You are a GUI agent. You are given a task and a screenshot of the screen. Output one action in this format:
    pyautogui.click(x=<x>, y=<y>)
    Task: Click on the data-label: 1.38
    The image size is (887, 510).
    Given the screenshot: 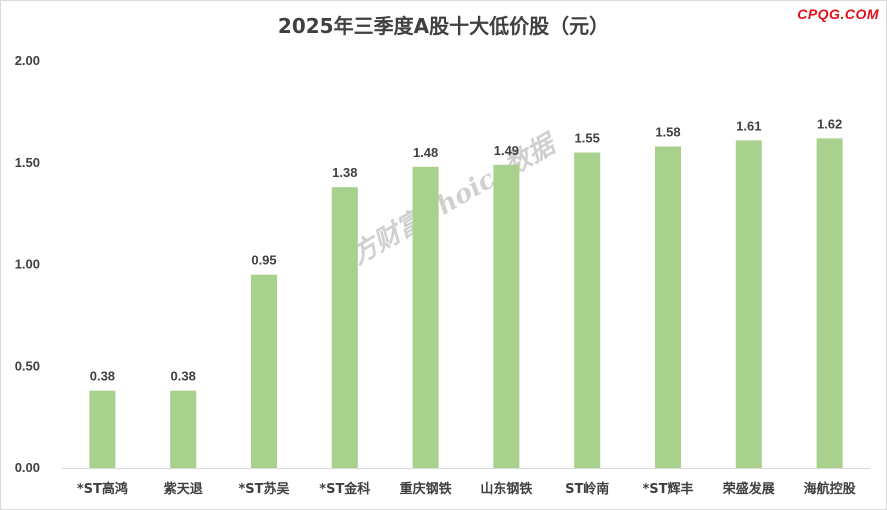 What is the action you would take?
    pyautogui.click(x=344, y=172)
    